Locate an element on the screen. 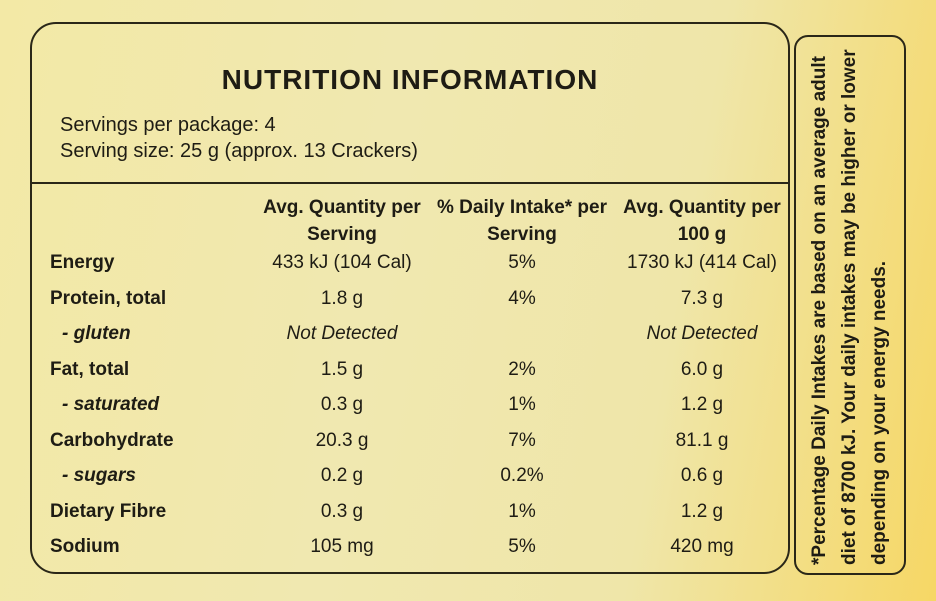 Image resolution: width=936 pixels, height=601 pixels. nutrient-value: 0.6 g is located at coordinates (702, 475).